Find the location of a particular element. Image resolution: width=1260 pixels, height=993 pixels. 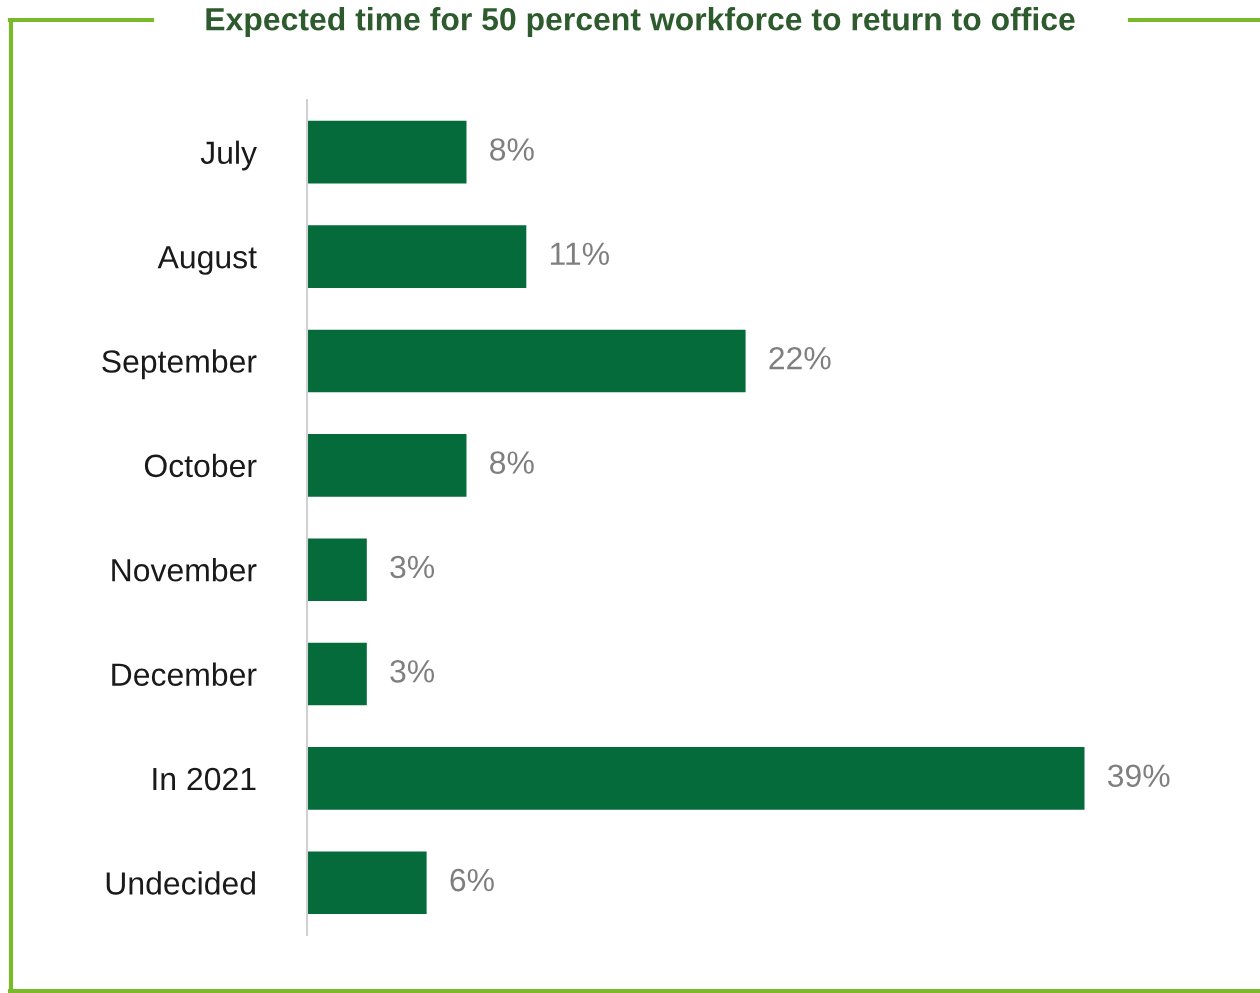

y-tick-label: November is located at coordinates (184, 570).